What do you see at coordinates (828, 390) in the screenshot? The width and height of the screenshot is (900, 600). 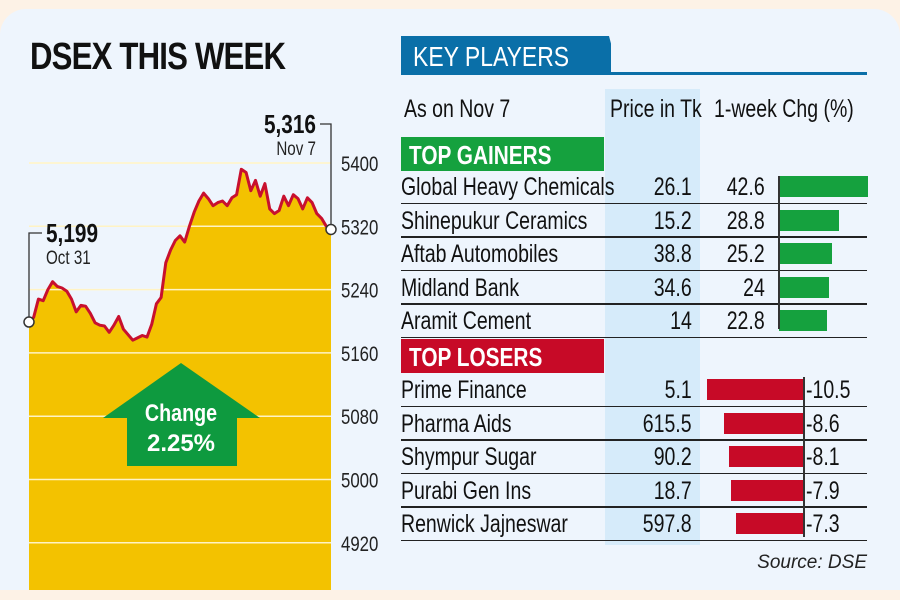 I see `change-value: -10.5` at bounding box center [828, 390].